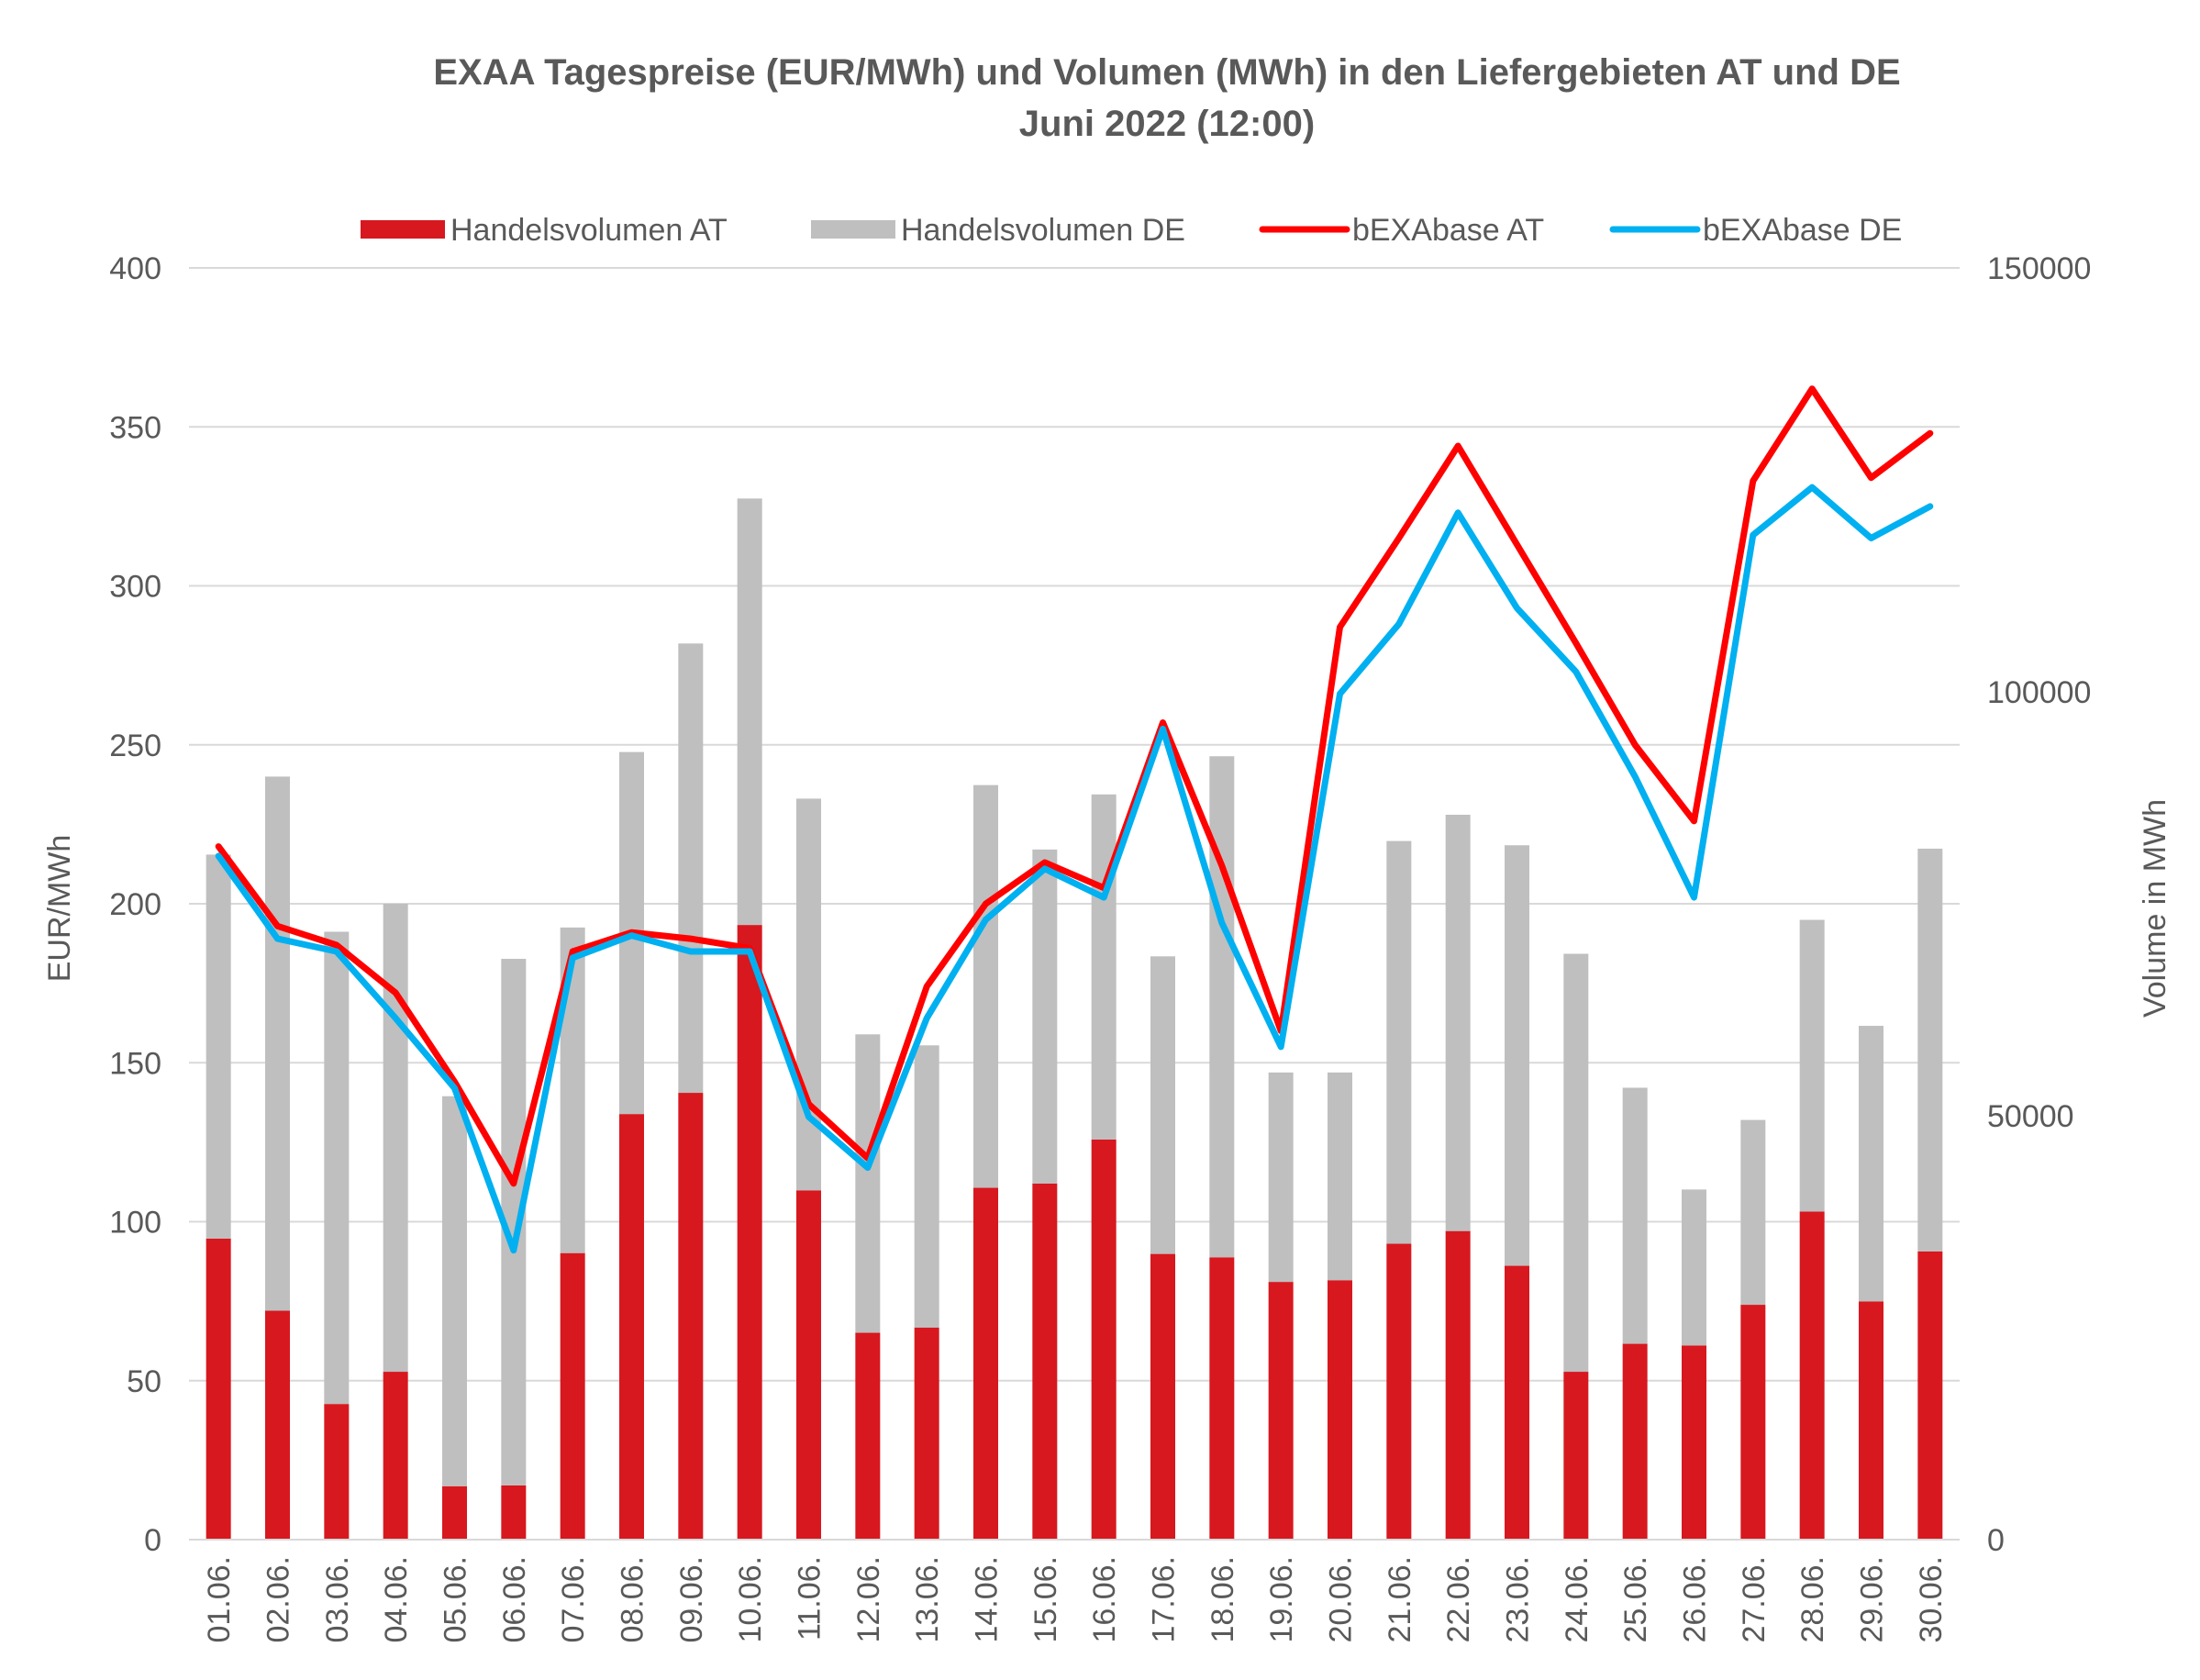 This screenshot has width=2200, height=1680. I want to click on y-tick-label-left: 50, so click(144, 1381).